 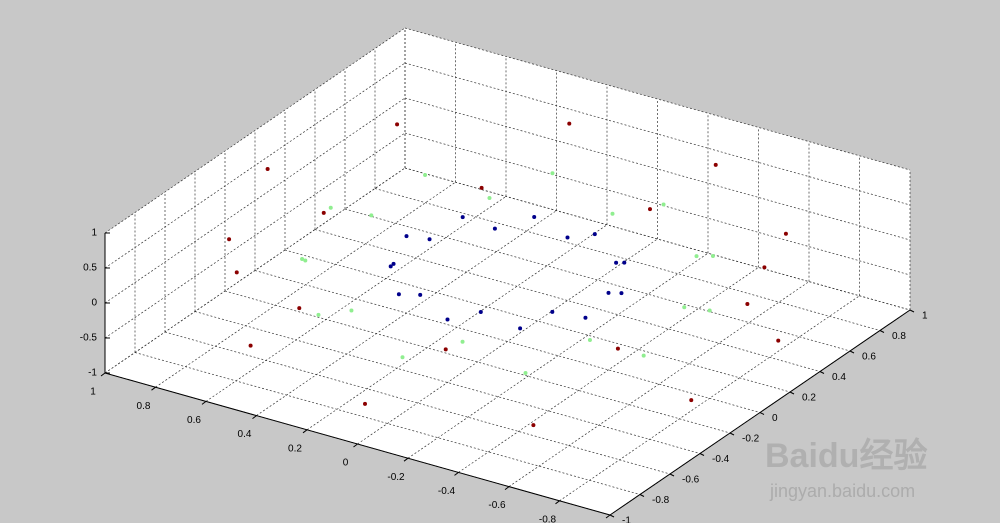 I want to click on y-tick-label: 0.8, so click(x=899, y=336).